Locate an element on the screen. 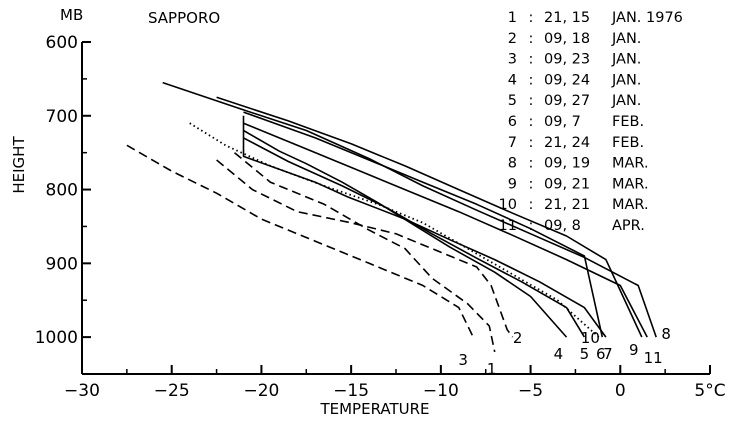 Image resolution: width=734 pixels, height=427 pixels. y-unit-label: MB is located at coordinates (71, 15).